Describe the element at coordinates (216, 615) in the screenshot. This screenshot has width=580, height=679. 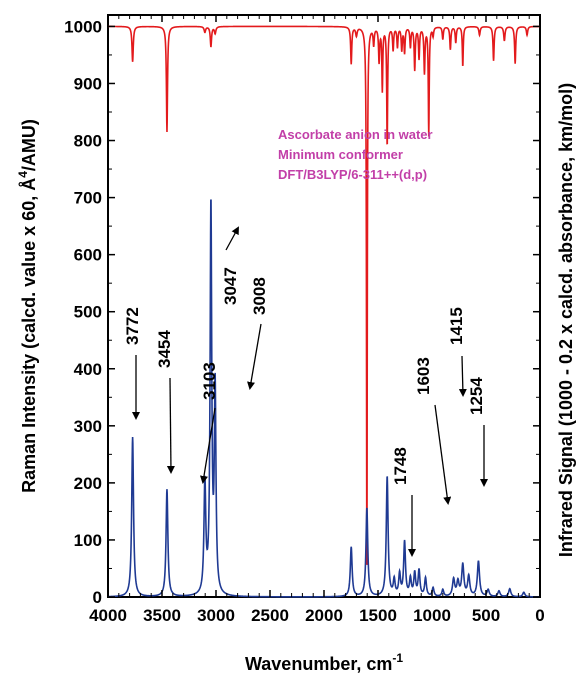
I see `x-tick-label: 3000` at that location.